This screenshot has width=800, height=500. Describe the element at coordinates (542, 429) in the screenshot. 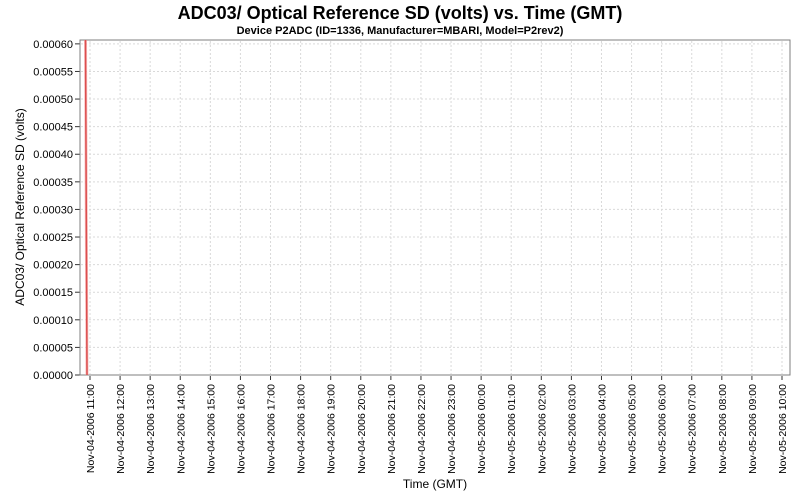

I see `x-tick-label: Nov-05-2006 02:00` at that location.